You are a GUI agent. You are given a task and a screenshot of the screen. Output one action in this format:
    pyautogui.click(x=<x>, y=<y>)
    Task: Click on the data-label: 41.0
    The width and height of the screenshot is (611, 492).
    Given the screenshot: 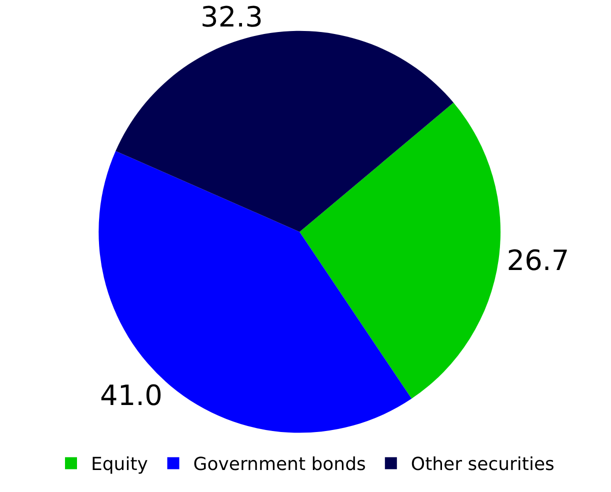 What is the action you would take?
    pyautogui.click(x=131, y=395)
    